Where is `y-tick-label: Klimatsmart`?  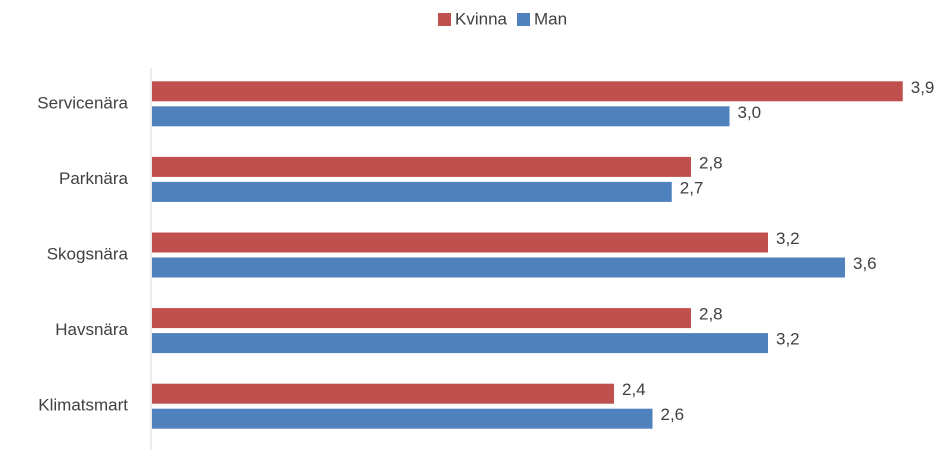
y-tick-label: Klimatsmart is located at coordinates (83, 405).